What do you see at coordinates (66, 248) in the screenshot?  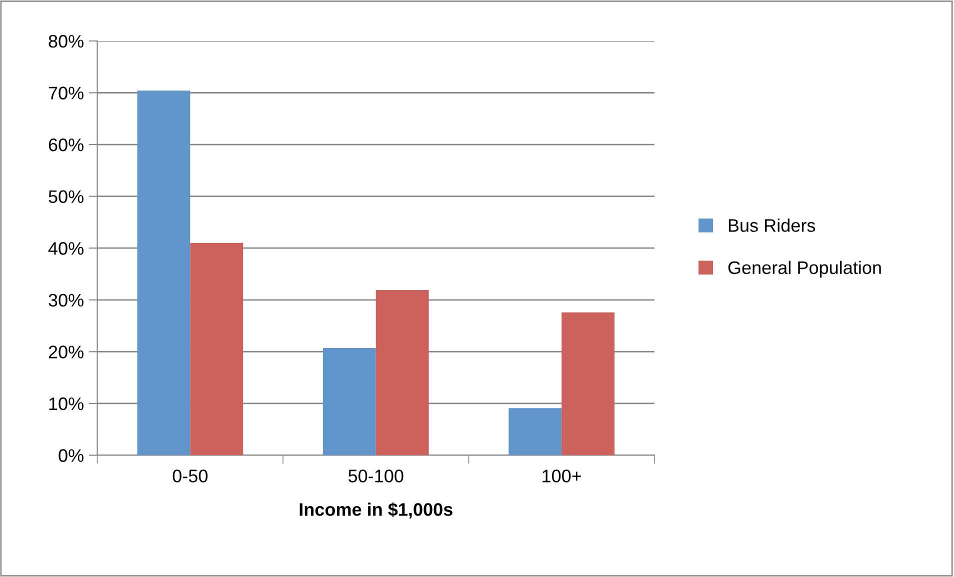 I see `y-tick-label: 40%` at bounding box center [66, 248].